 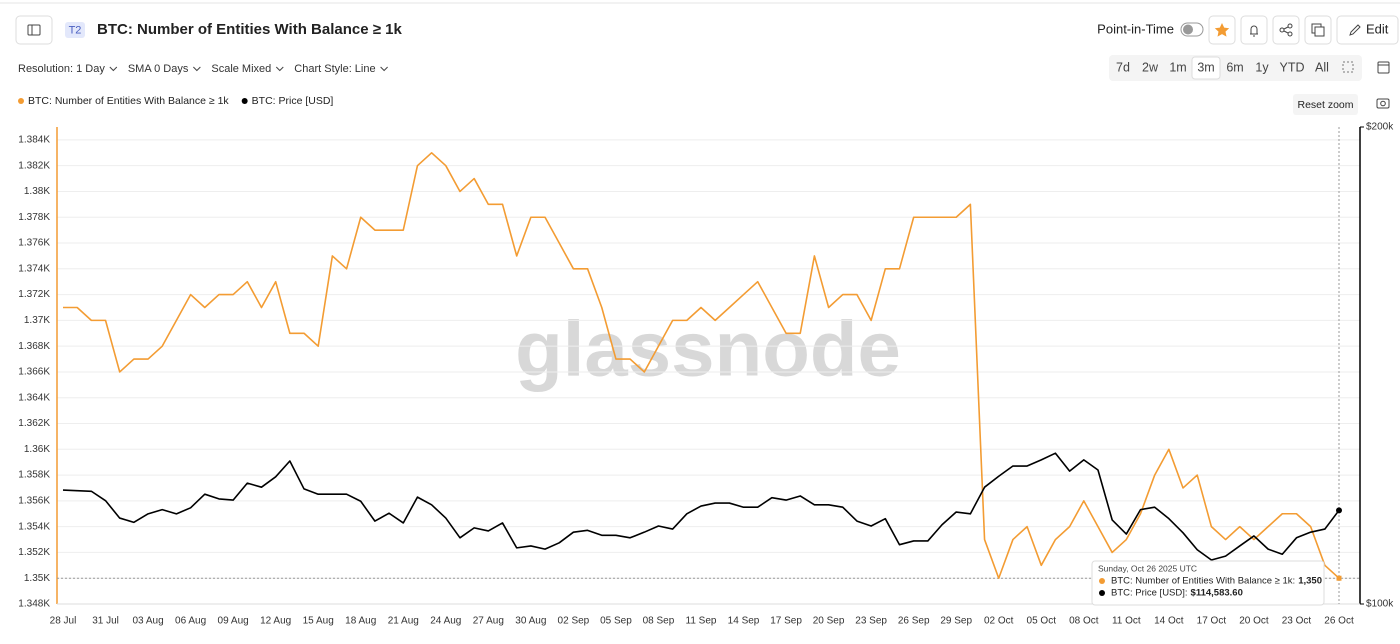 I want to click on edit-button, so click(x=1367, y=30).